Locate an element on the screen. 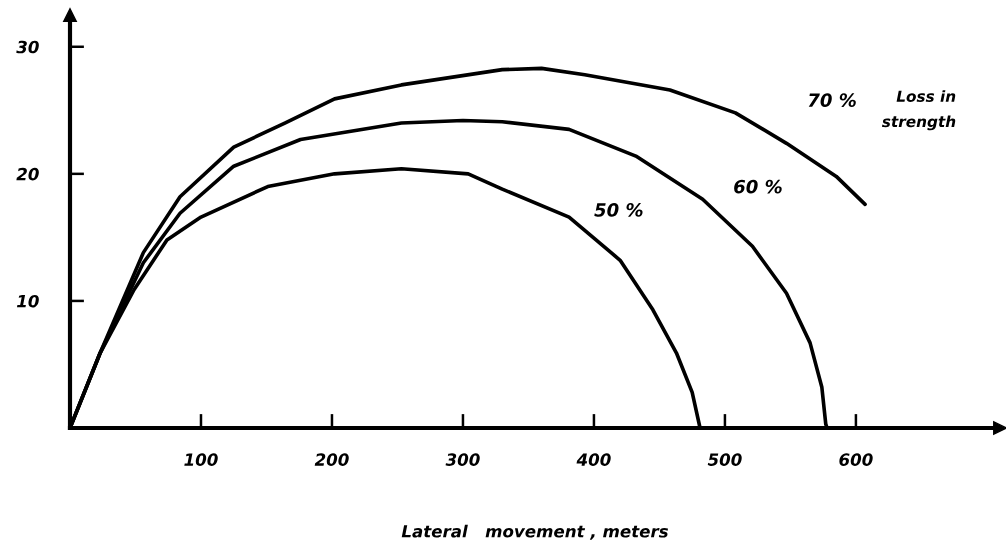  x-tick-label: 600 is located at coordinates (856, 459).